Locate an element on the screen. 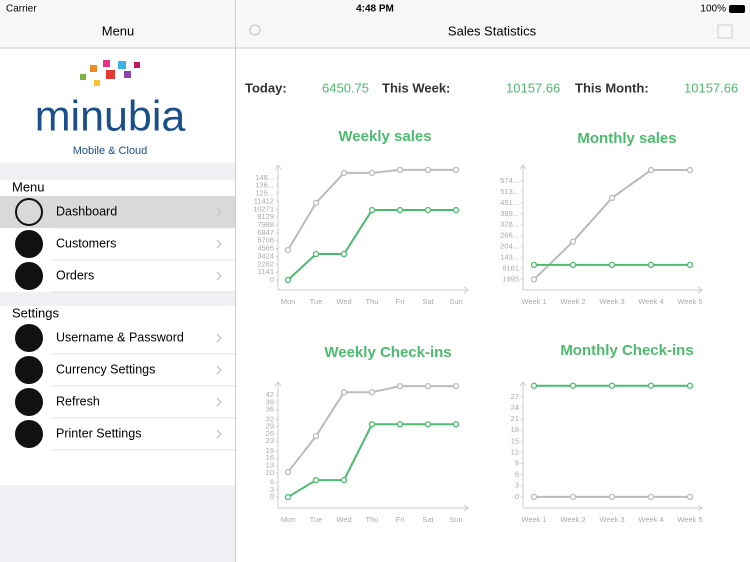  y-tick-label: 3 is located at coordinates (517, 485).